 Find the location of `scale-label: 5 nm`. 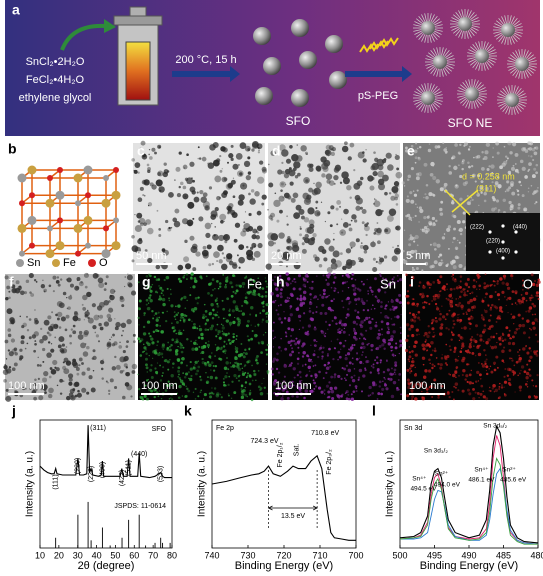

scale-label: 5 nm is located at coordinates (418, 256).